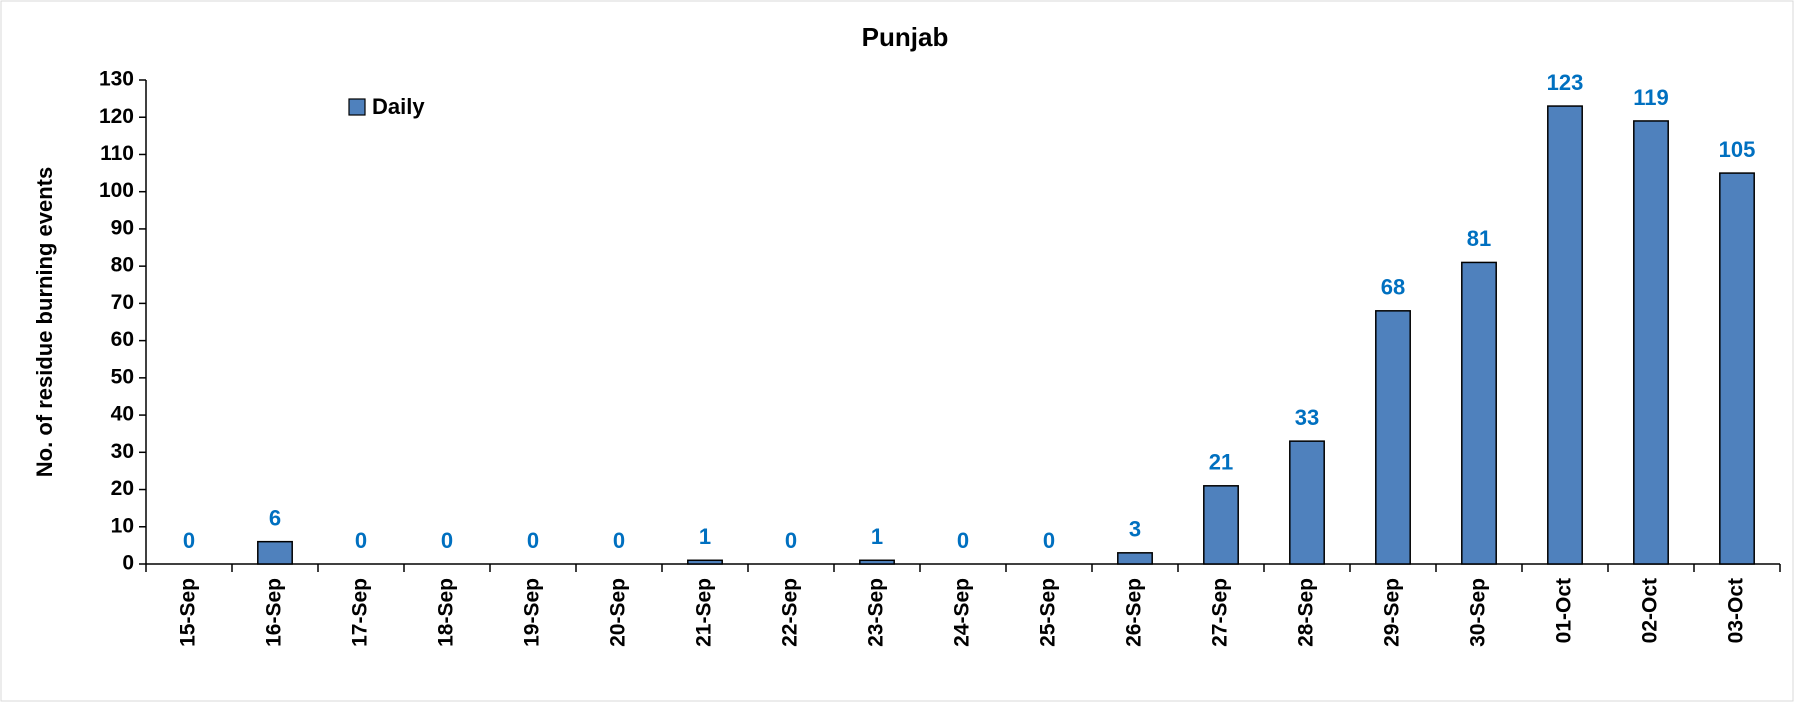 The width and height of the screenshot is (1794, 702). Describe the element at coordinates (905, 37) in the screenshot. I see `chart-title: Punjab` at that location.